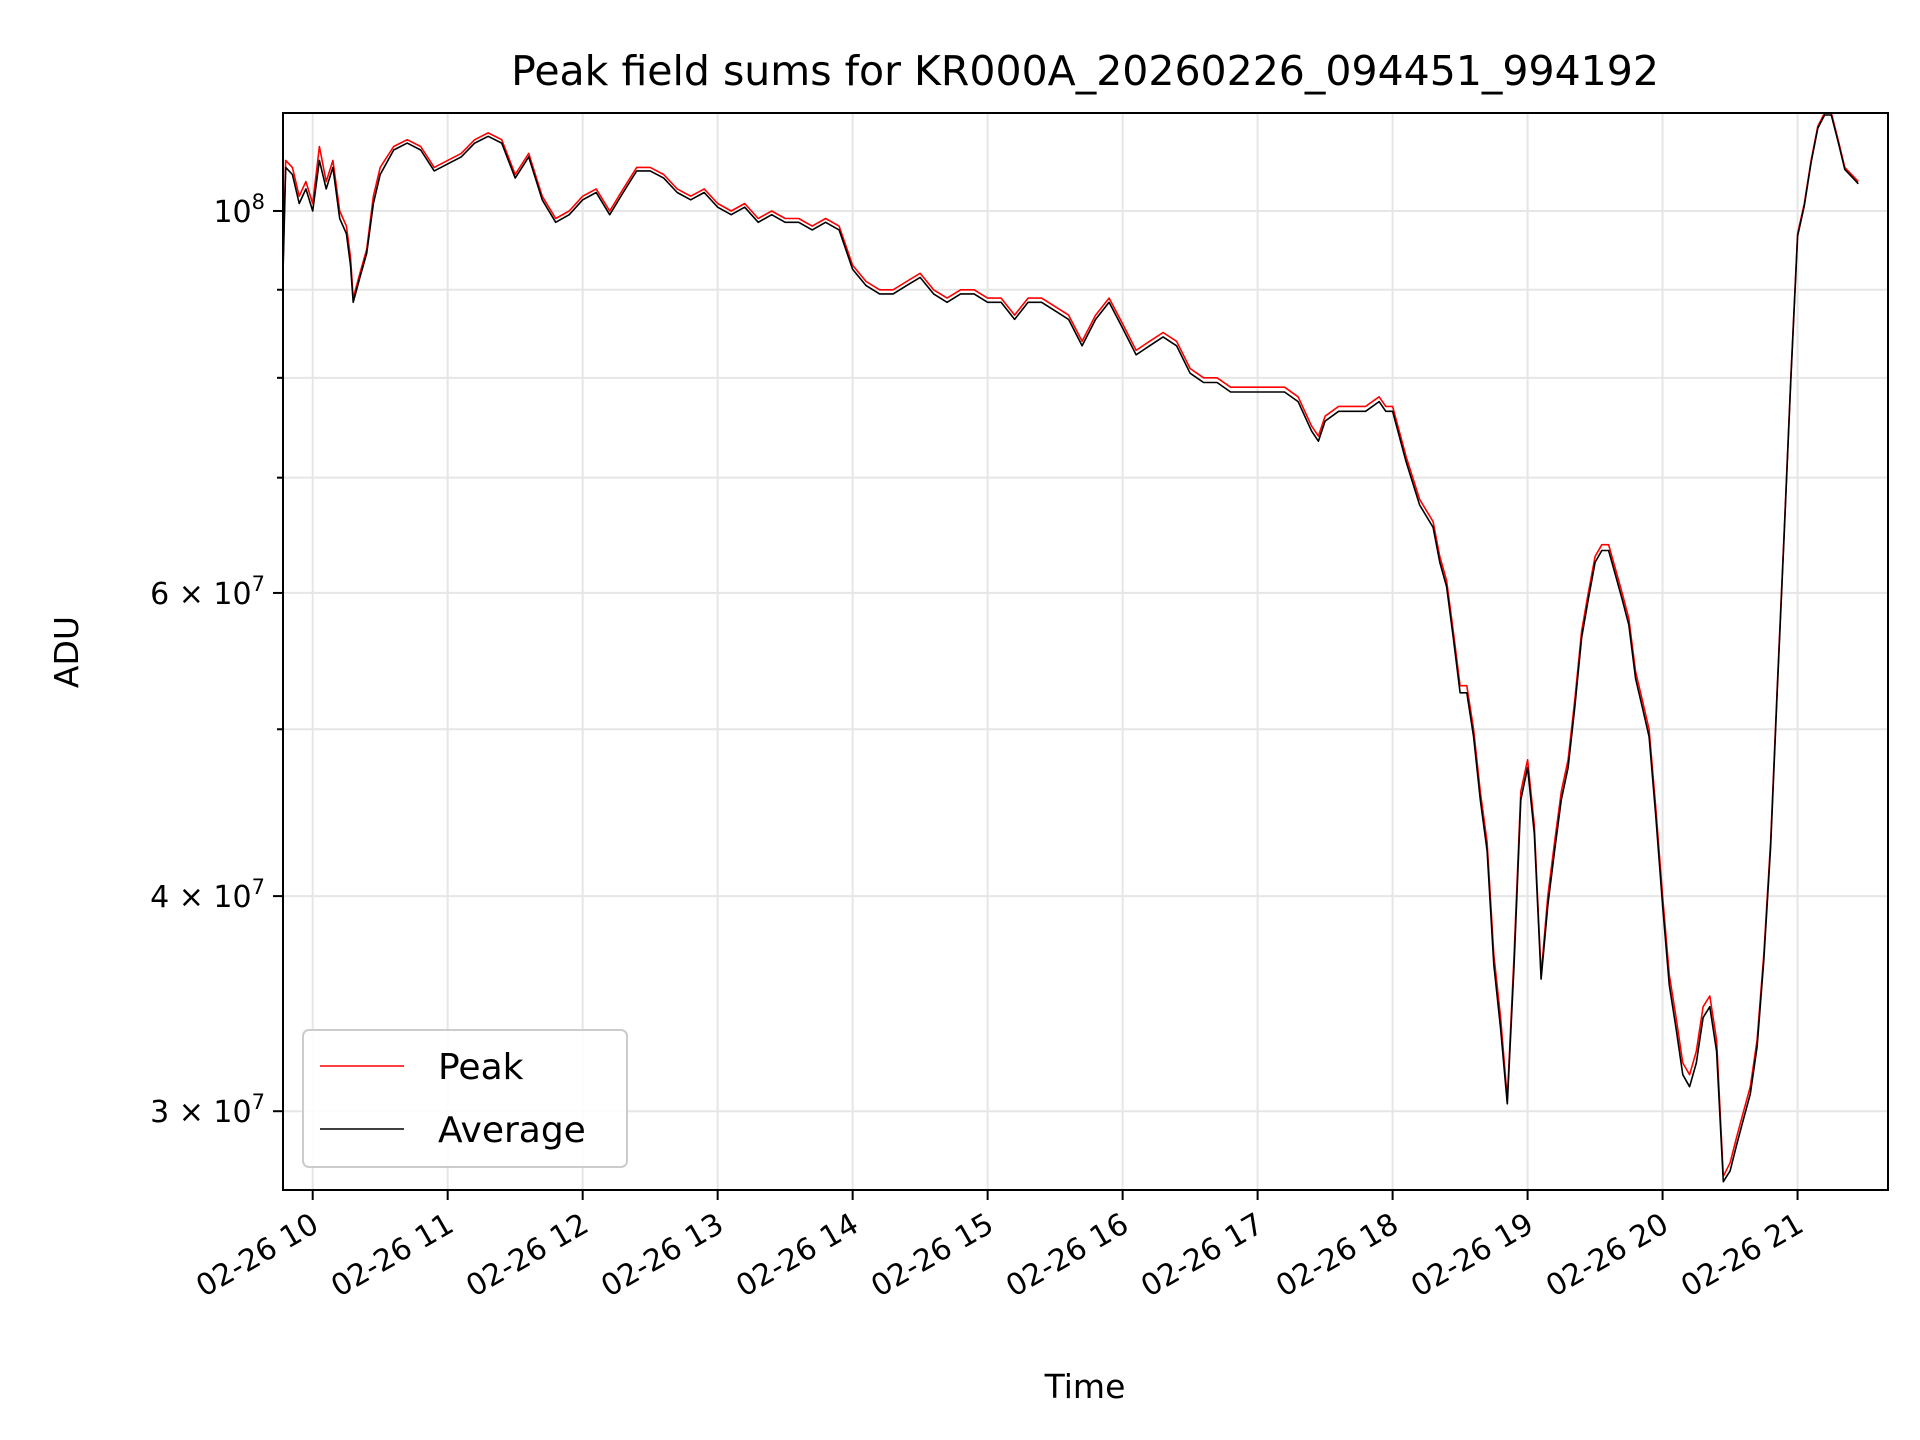  I want to click on x-axis-label: Time, so click(1085, 1386).